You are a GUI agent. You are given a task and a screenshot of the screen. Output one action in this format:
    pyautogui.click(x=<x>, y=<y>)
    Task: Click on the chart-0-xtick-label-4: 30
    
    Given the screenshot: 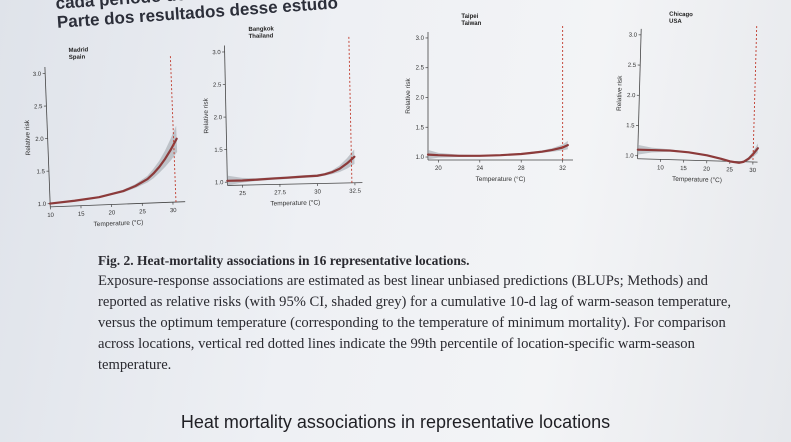 What is the action you would take?
    pyautogui.click(x=174, y=211)
    